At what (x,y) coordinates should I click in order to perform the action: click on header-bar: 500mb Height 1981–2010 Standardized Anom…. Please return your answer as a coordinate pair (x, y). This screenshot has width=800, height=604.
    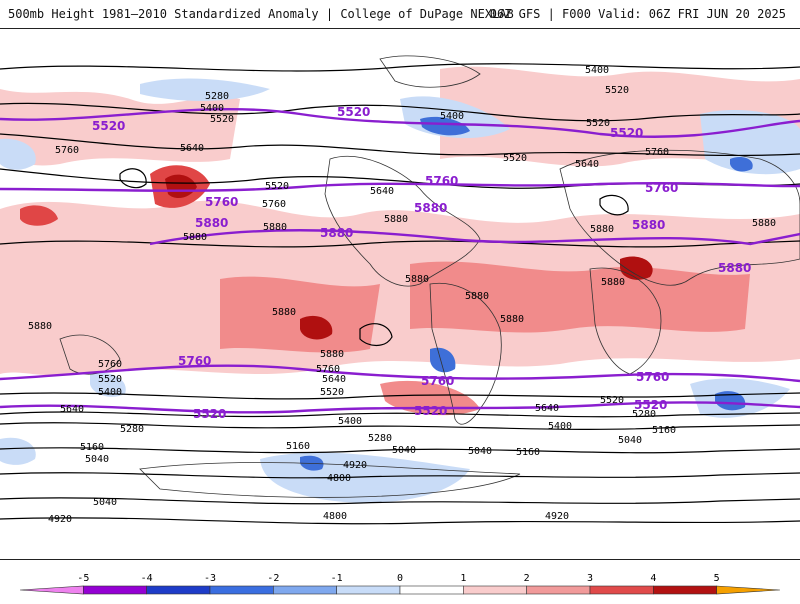
    Looking at the image, I should click on (400, 14).